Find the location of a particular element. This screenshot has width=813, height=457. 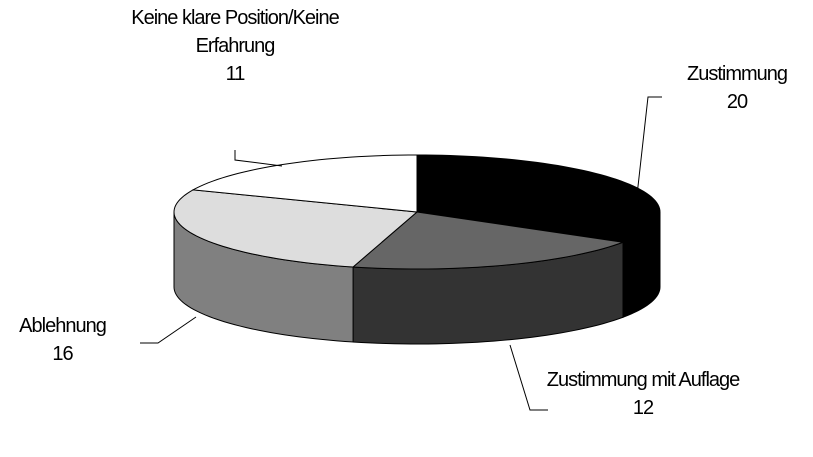

value-label: 20 is located at coordinates (737, 102).